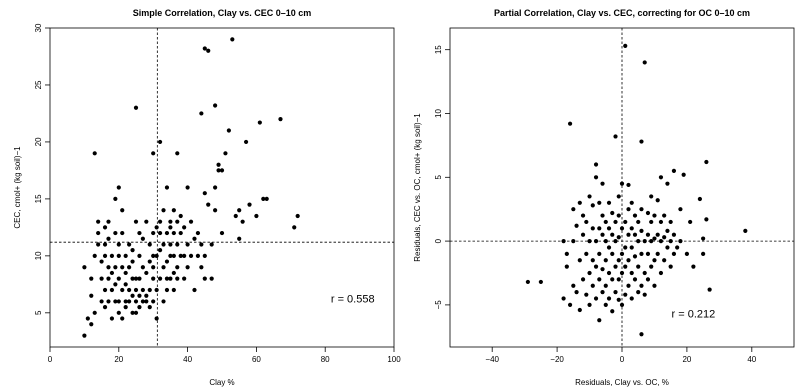  I want to click on x-tick-label: 20, so click(118, 359).